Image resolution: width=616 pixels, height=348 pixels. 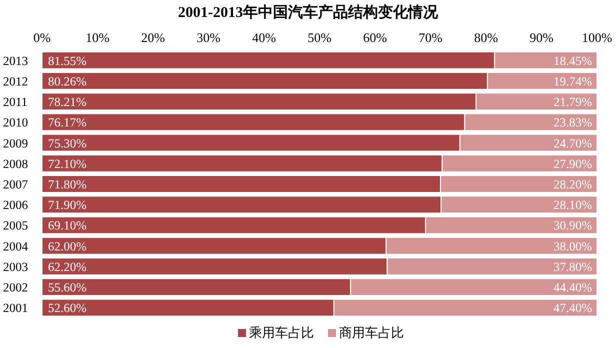 What do you see at coordinates (15, 163) in the screenshot?
I see `y-tick-label: 2008` at bounding box center [15, 163].